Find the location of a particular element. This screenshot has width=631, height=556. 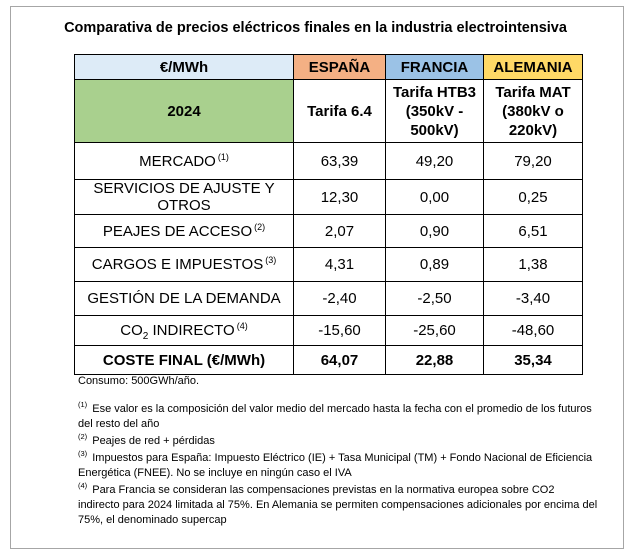

tariff-france: Tarifa HTB3 (350kV - 500kV) is located at coordinates (434, 111).